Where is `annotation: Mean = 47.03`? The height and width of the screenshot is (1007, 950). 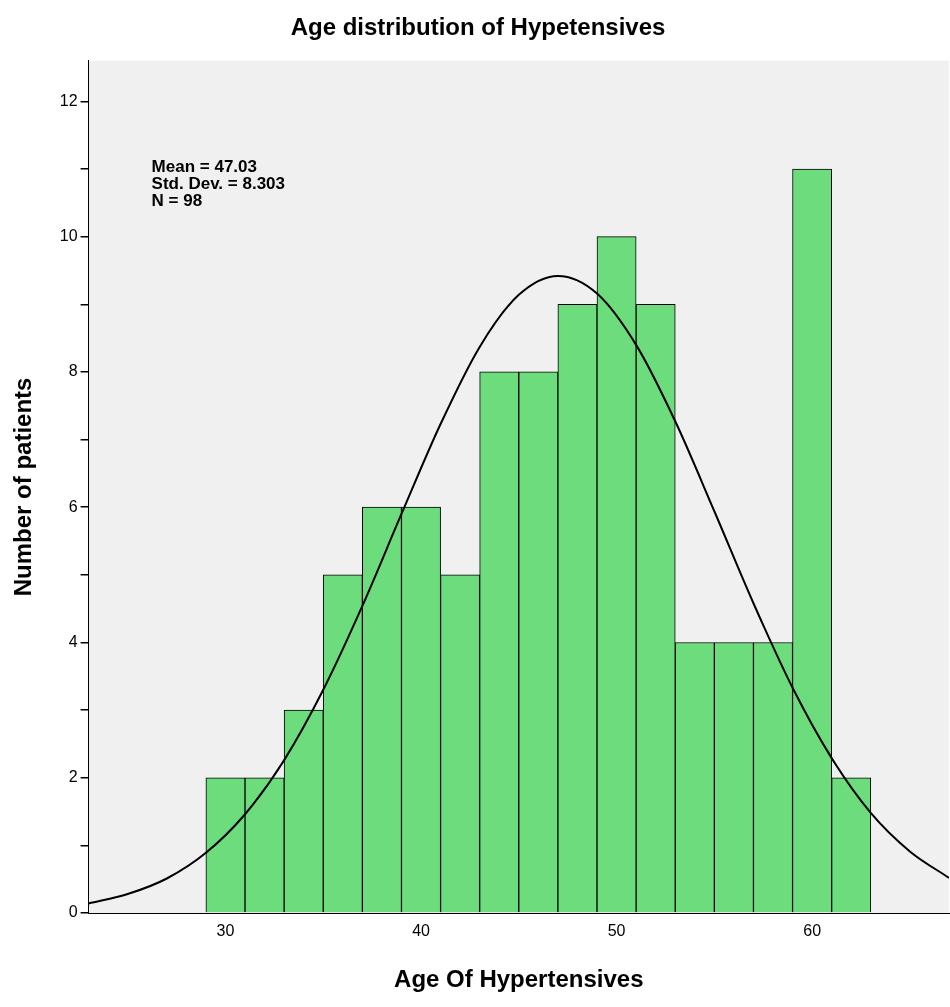 annotation: Mean = 47.03 is located at coordinates (204, 166).